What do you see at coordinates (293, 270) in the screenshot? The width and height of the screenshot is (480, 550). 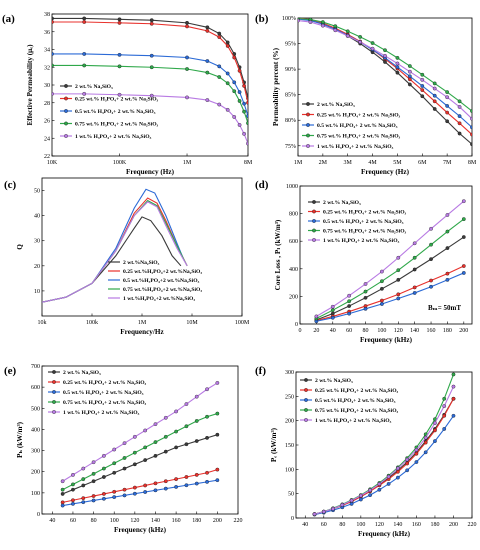 I see `y-tick-label: 400` at bounding box center [293, 270].